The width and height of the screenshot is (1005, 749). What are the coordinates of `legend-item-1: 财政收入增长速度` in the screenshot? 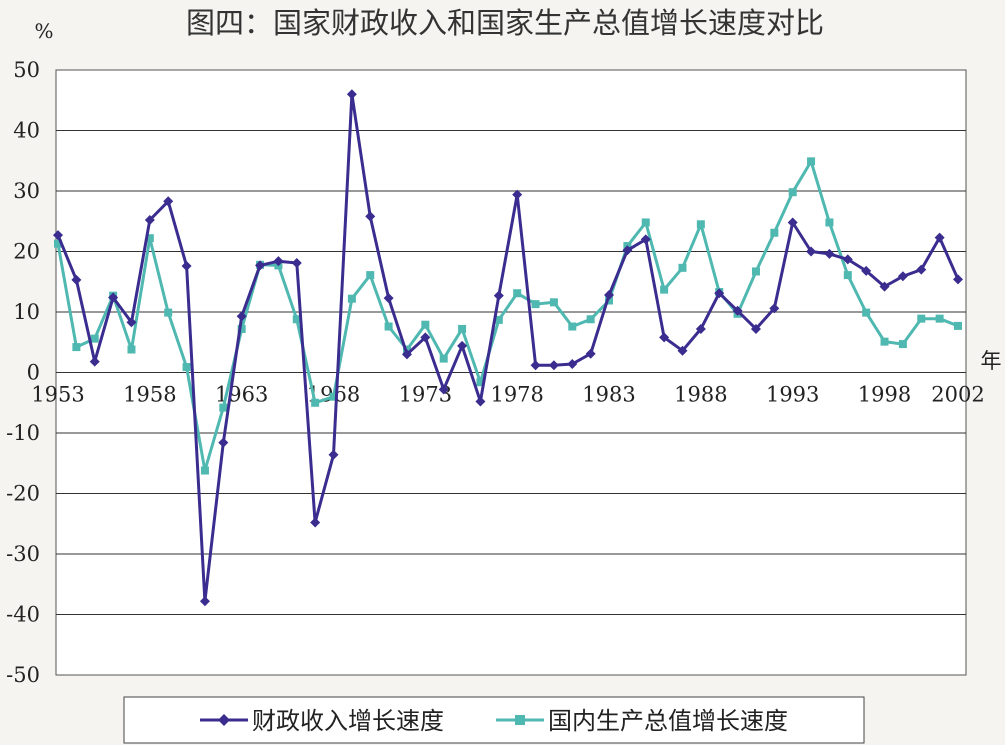 It's located at (322, 721).